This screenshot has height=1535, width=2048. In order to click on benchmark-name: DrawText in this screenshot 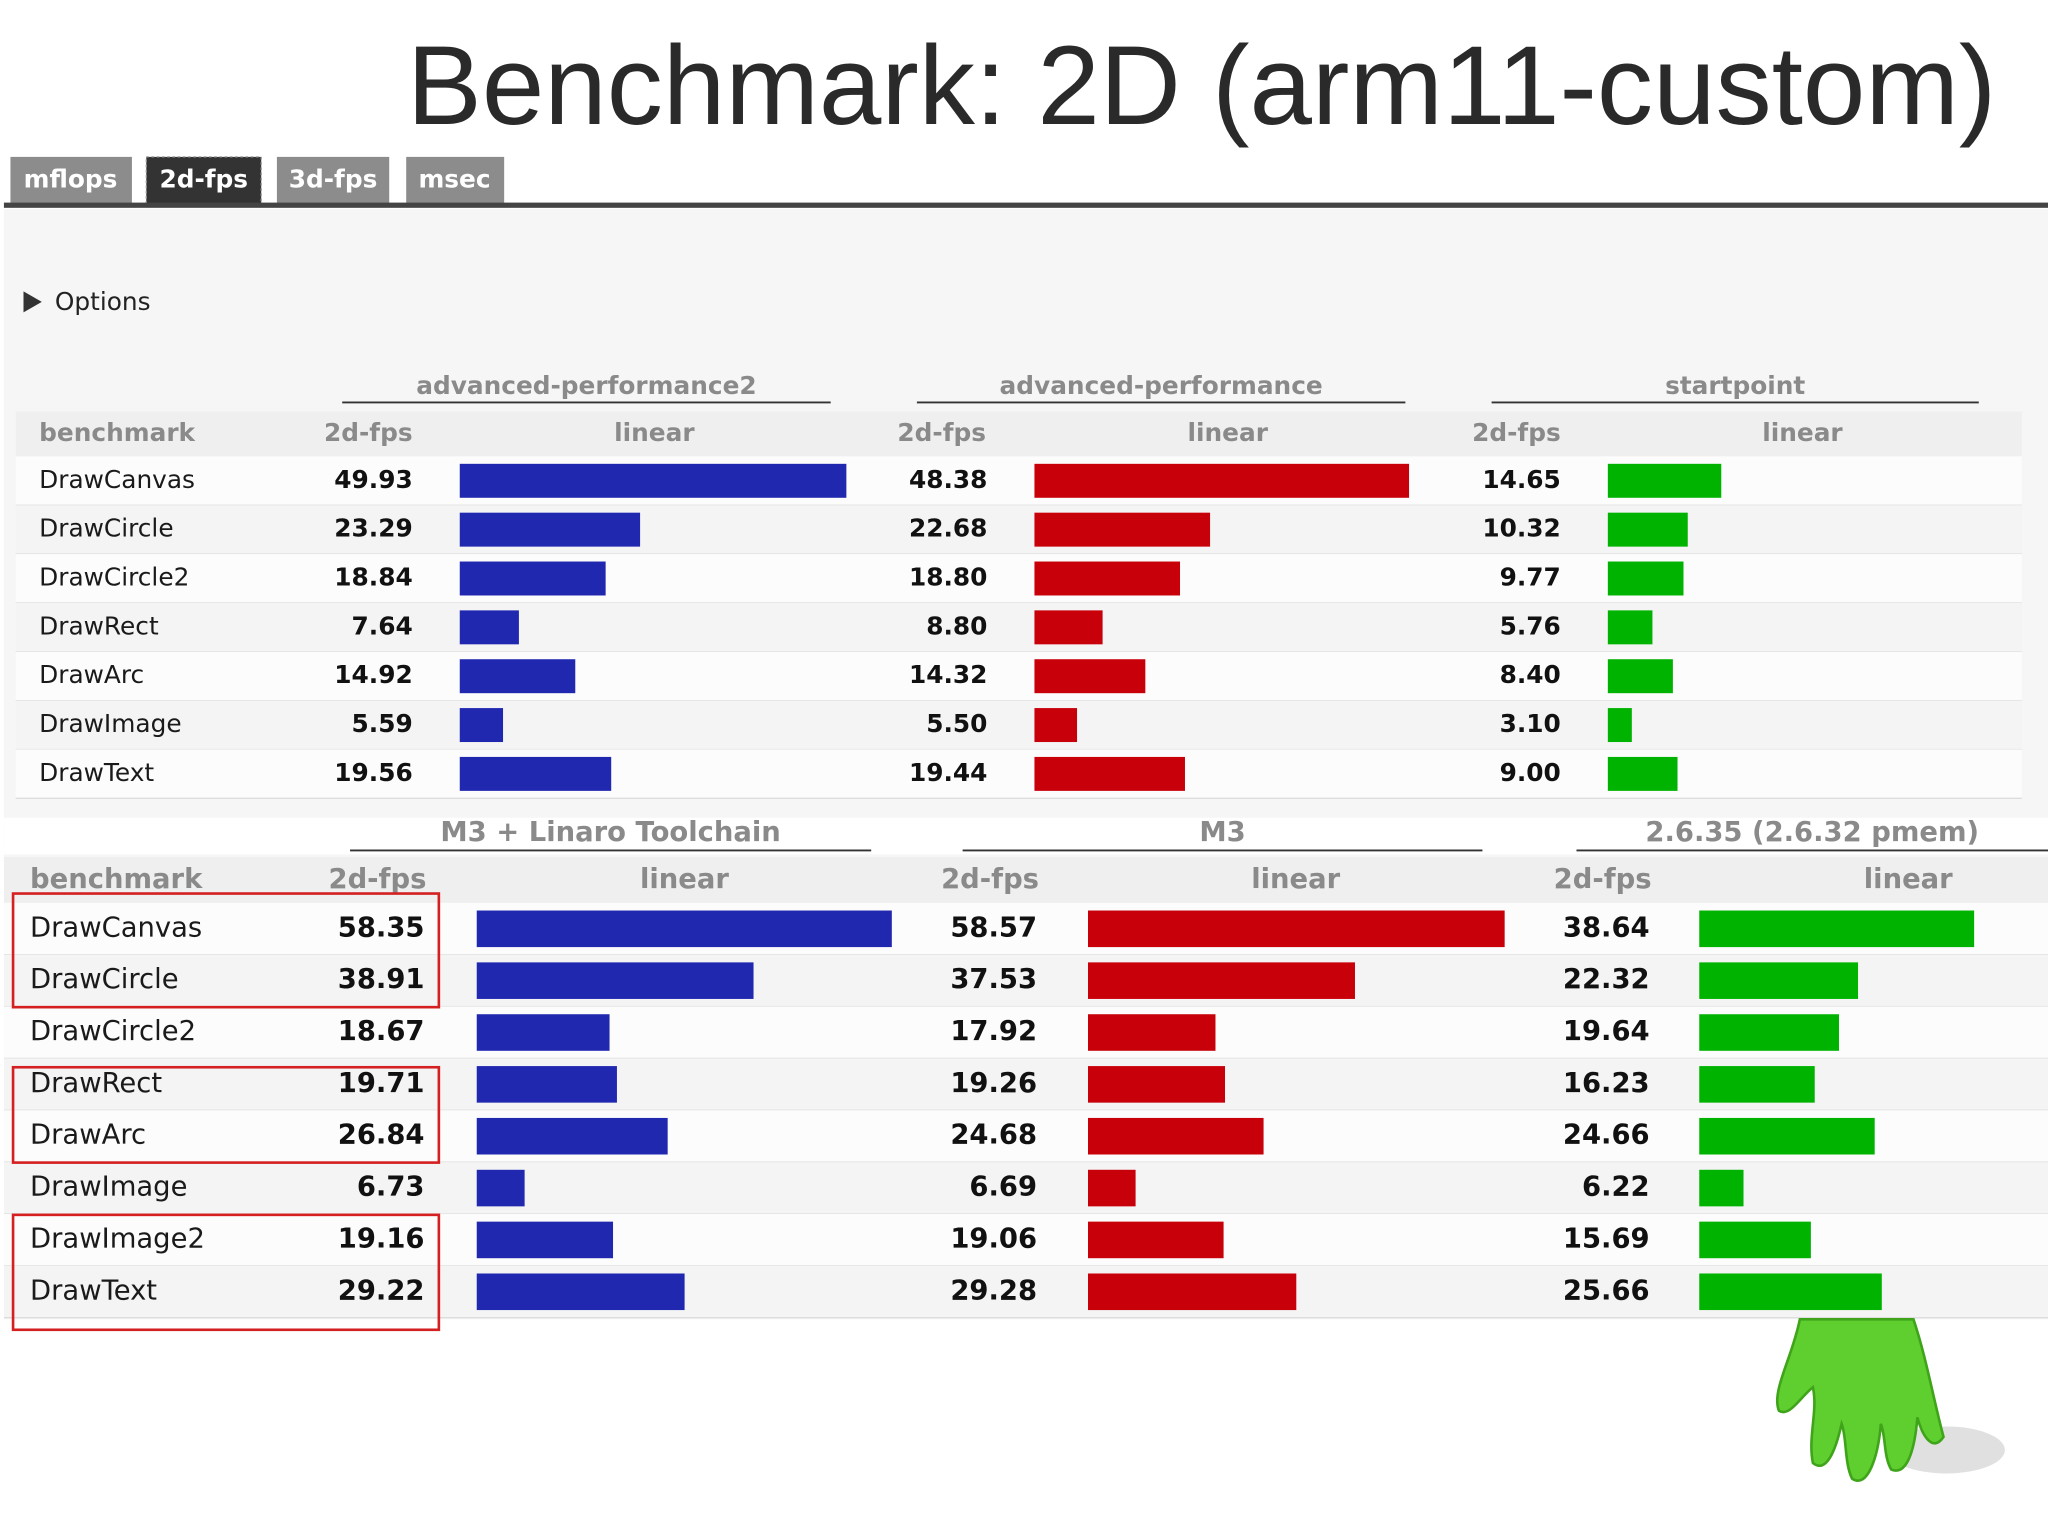, I will do `click(93, 1290)`.